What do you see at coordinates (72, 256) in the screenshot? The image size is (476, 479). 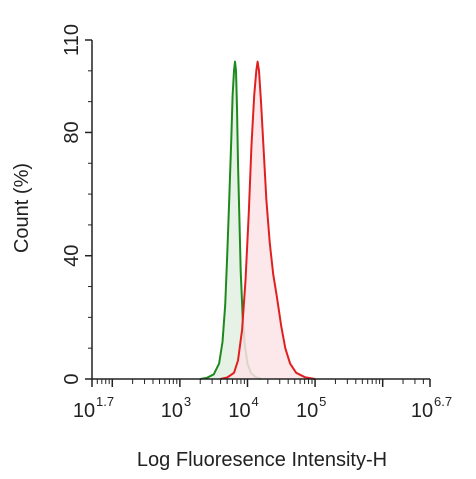 I see `y-tick-label: 40` at bounding box center [72, 256].